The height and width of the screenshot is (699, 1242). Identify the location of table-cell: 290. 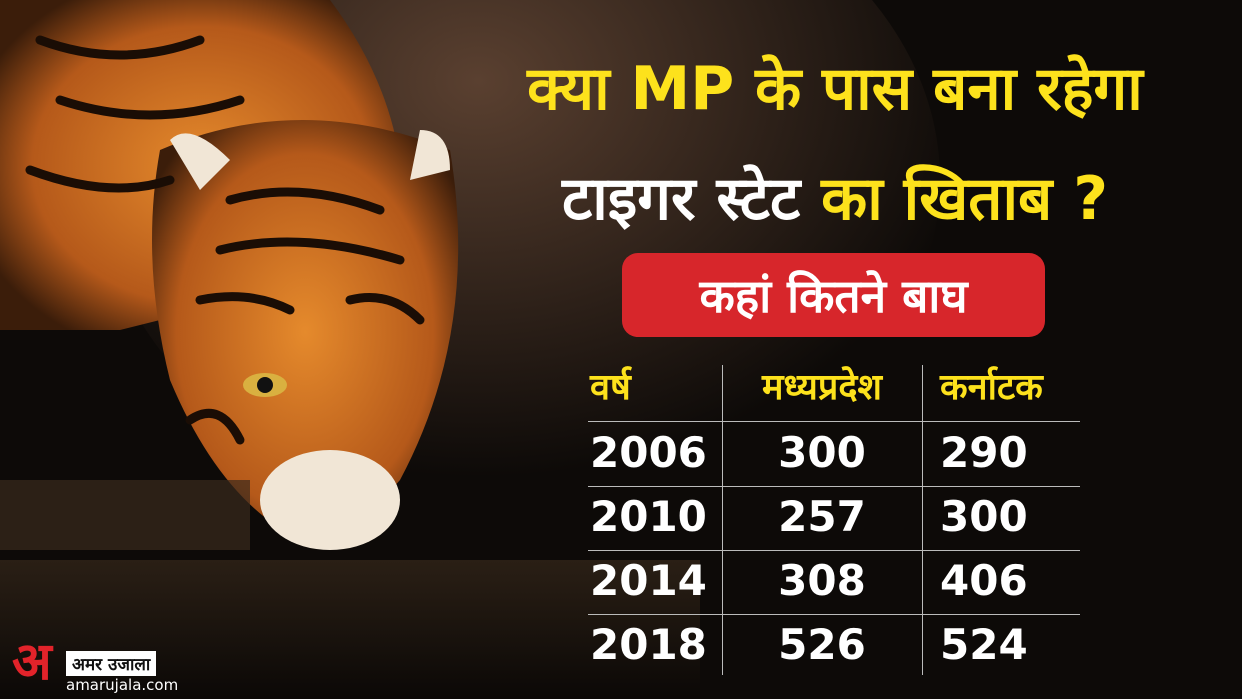
(984, 452).